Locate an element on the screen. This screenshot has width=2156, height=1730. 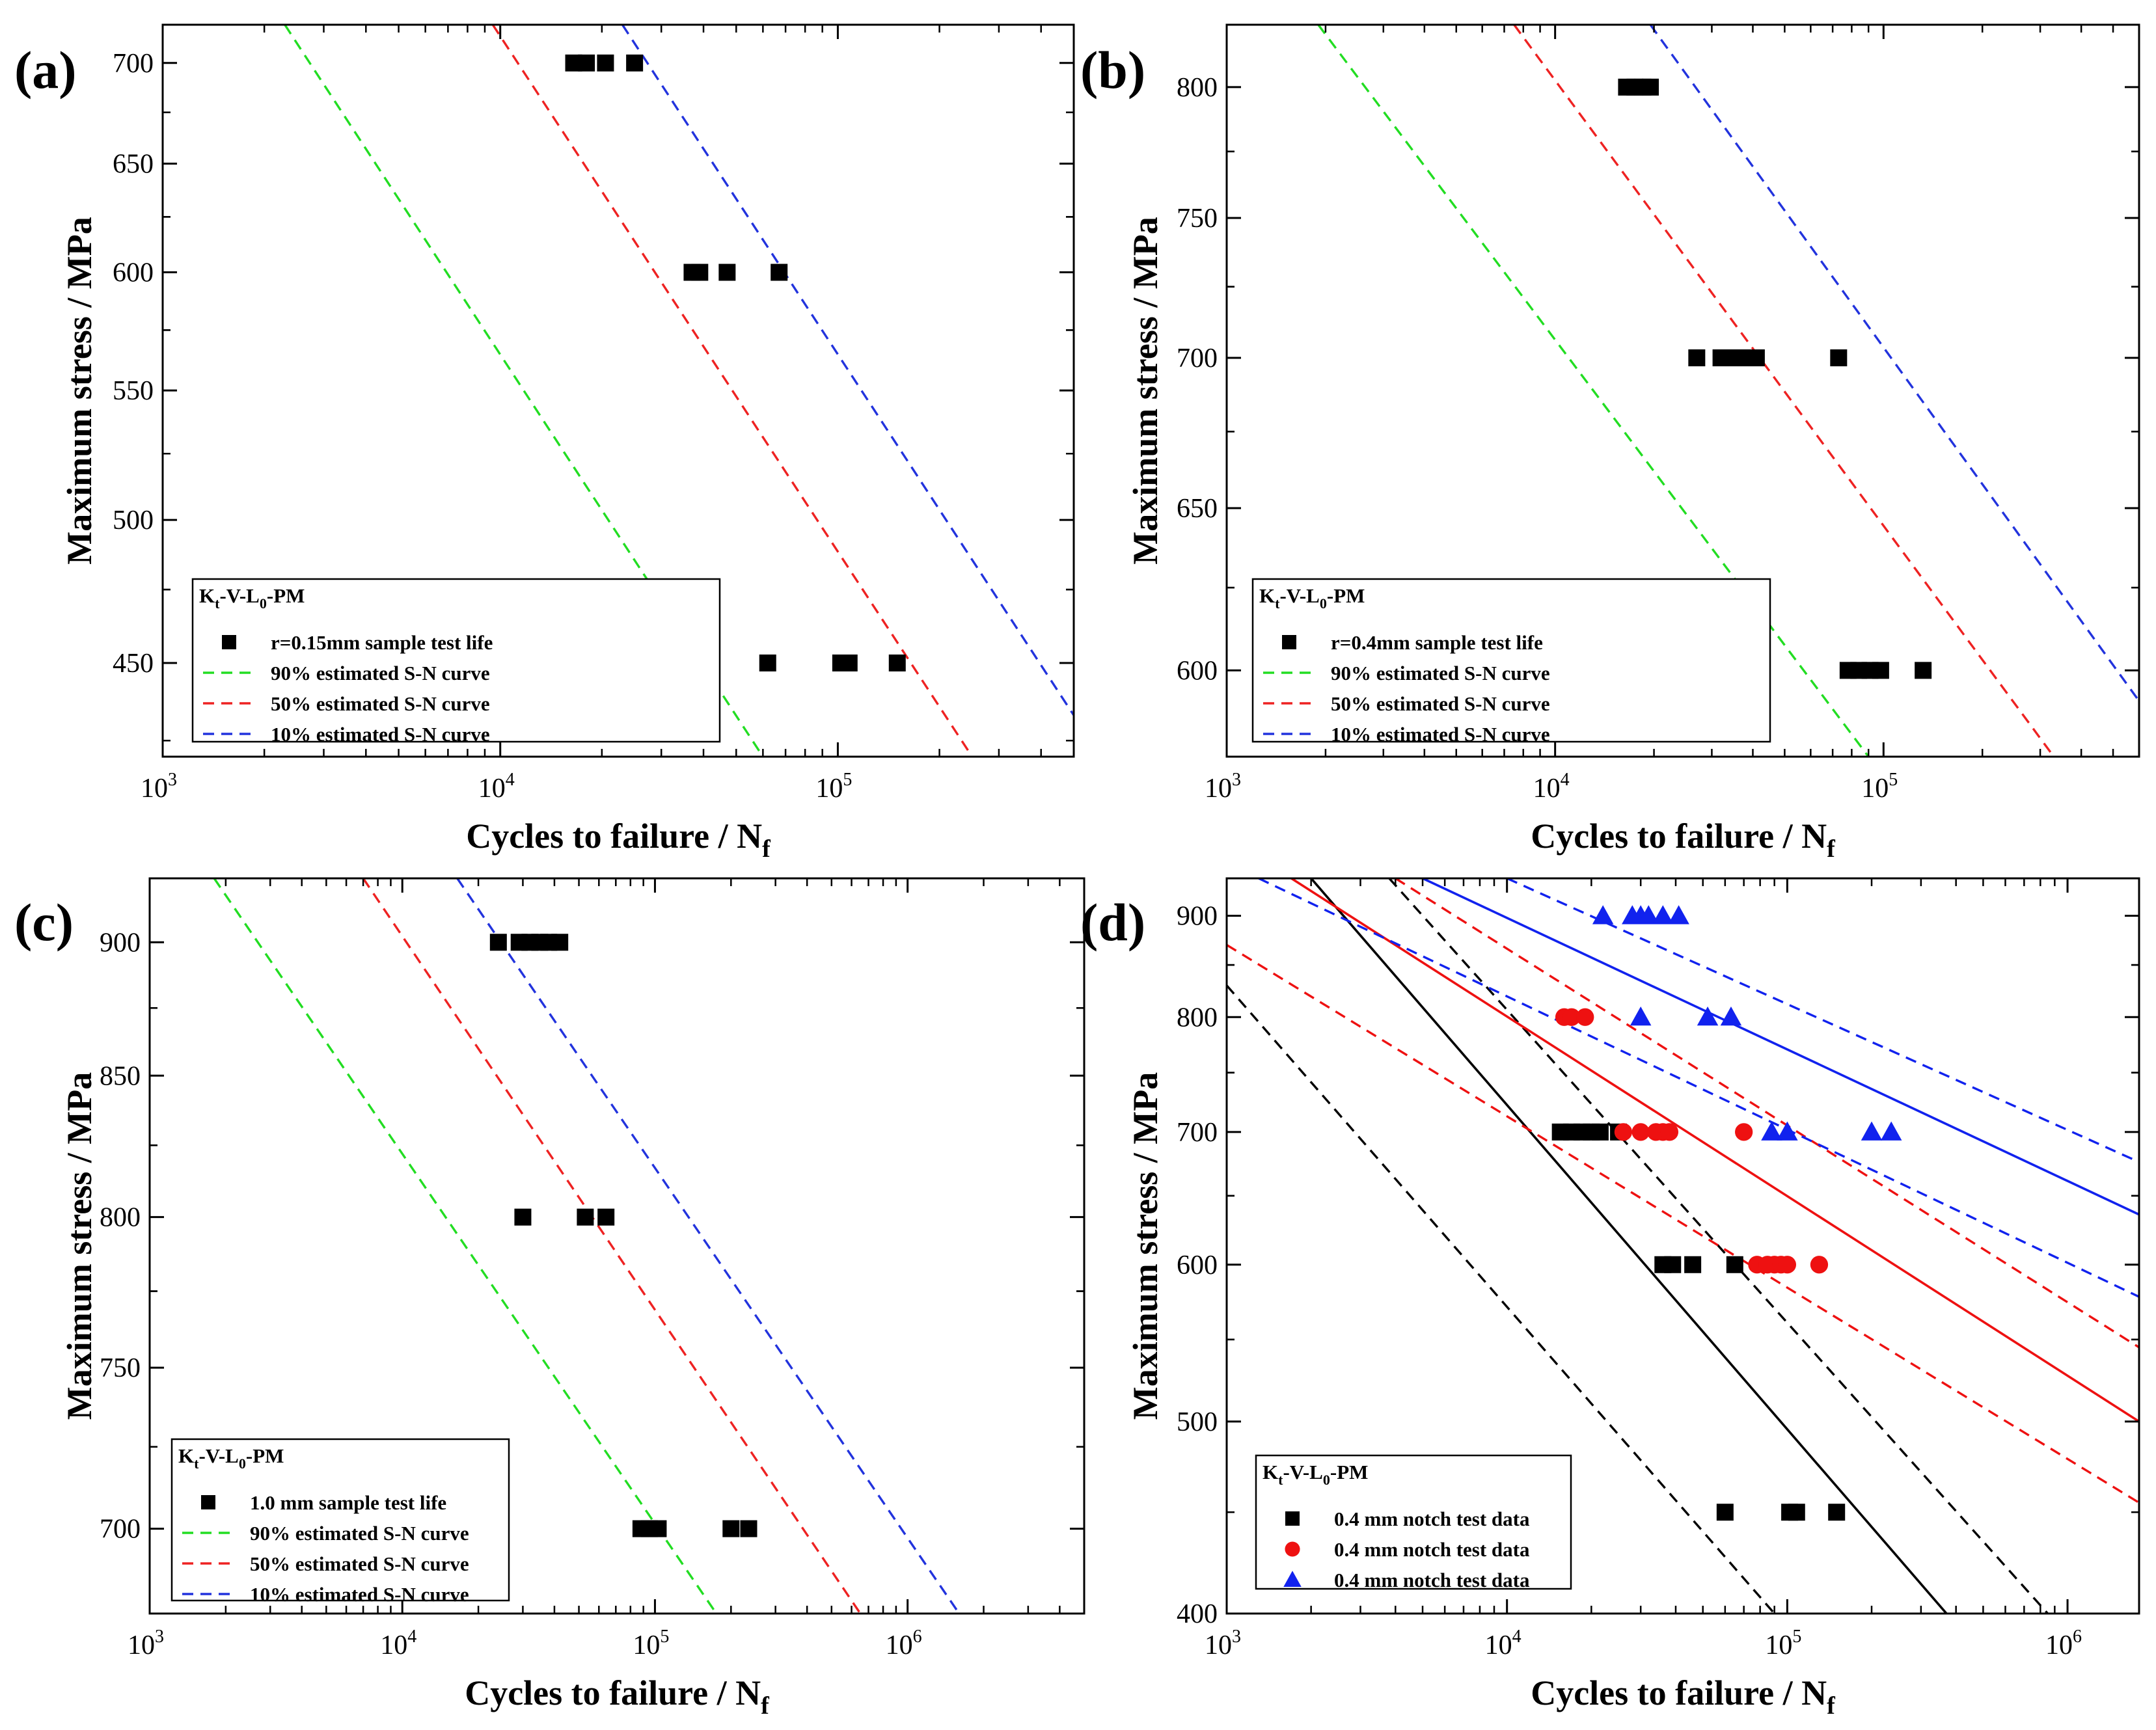
plot-area is located at coordinates (587, 1246).